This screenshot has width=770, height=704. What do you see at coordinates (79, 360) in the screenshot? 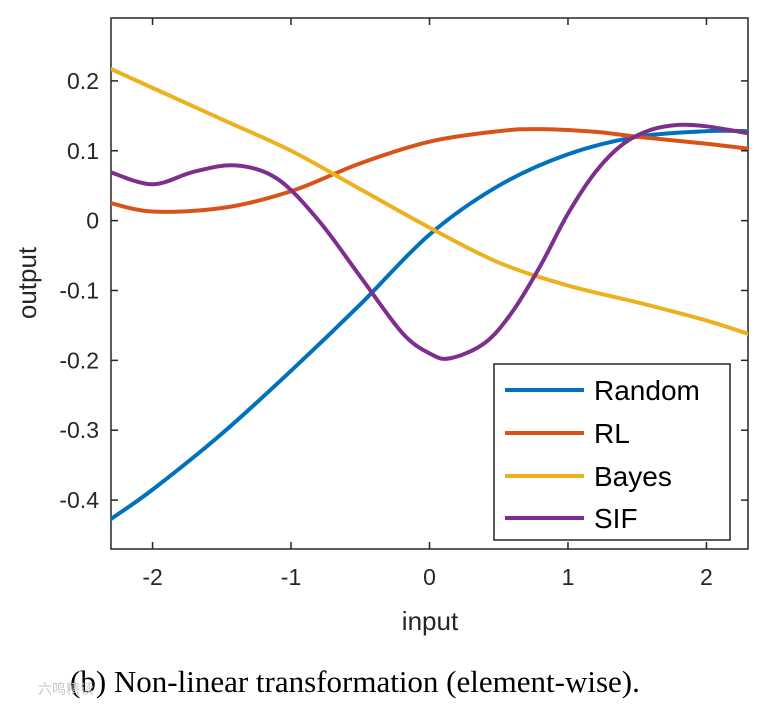
I see `y-tick-label: -0.2` at bounding box center [79, 360].